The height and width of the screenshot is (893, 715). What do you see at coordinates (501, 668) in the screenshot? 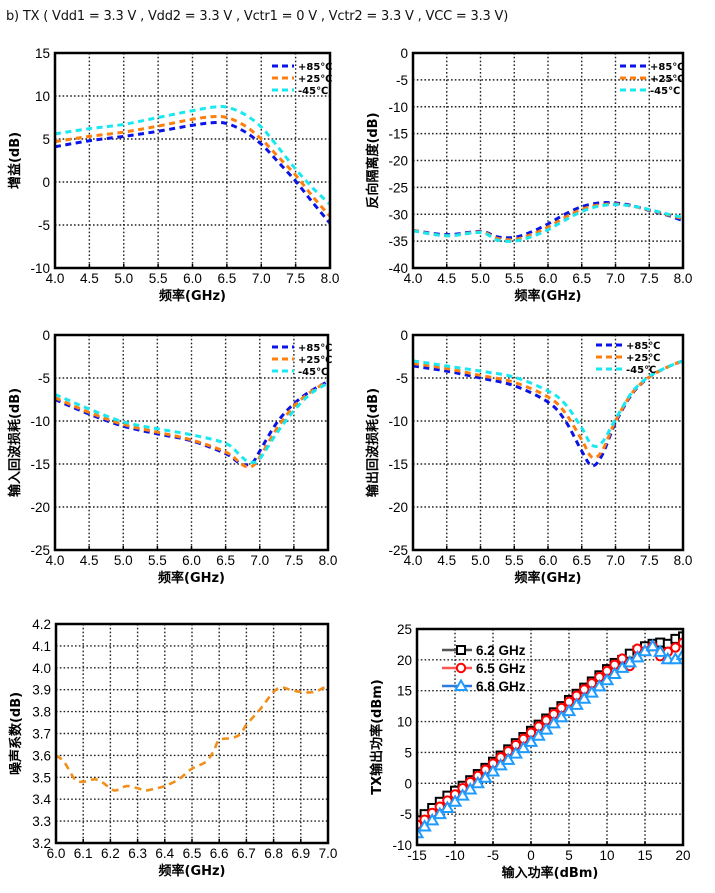
I see `legend-label: 6.5 GHz` at bounding box center [501, 668].